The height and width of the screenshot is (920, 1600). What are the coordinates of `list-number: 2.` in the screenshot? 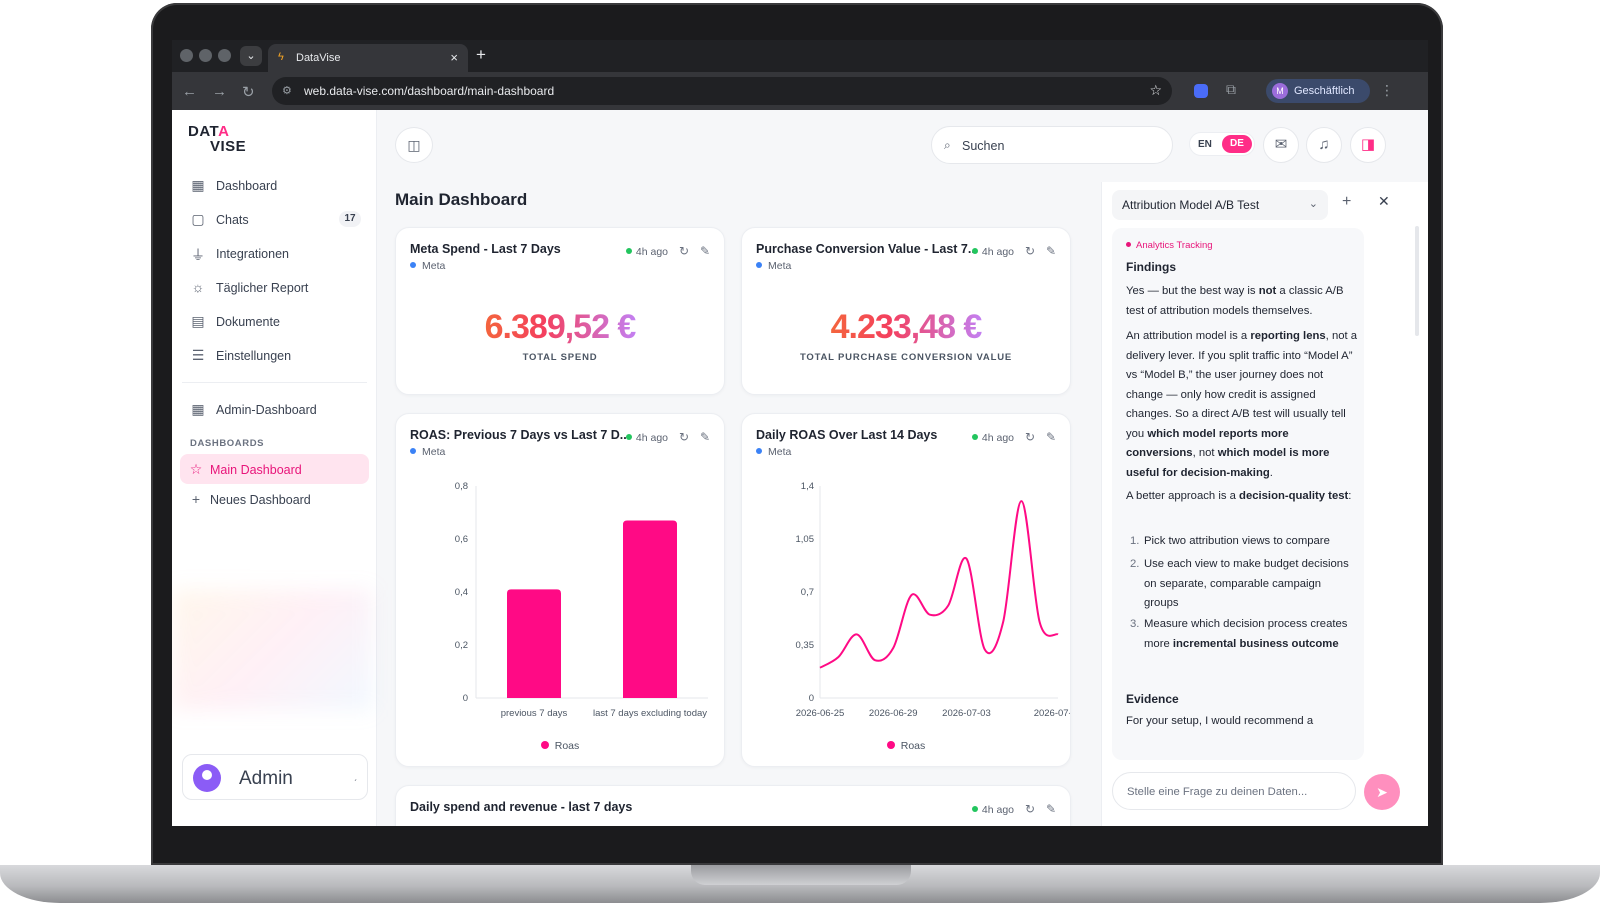 It's located at (1135, 564).